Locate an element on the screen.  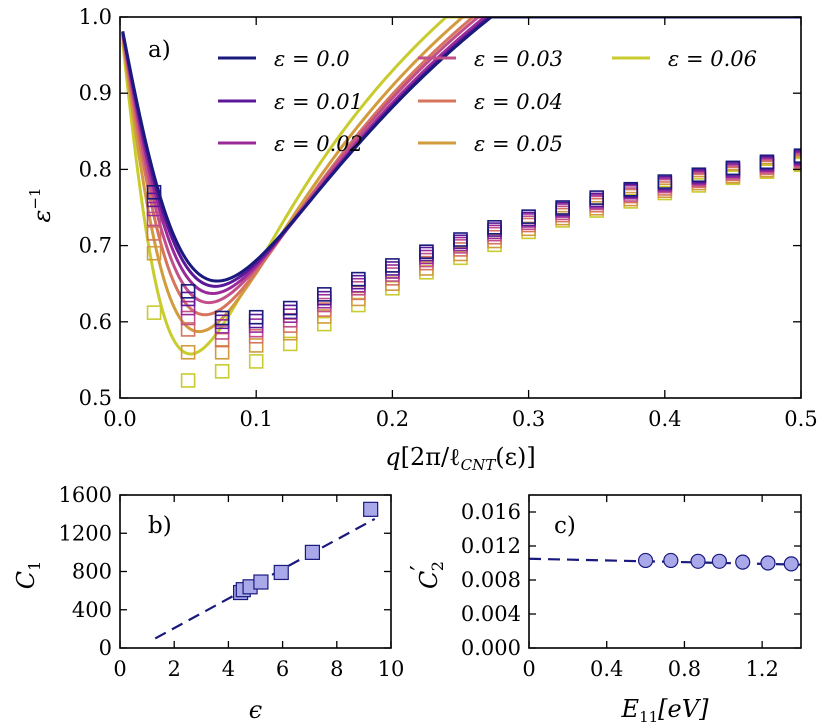
legend-item: ε = 0.05 is located at coordinates (490, 144).